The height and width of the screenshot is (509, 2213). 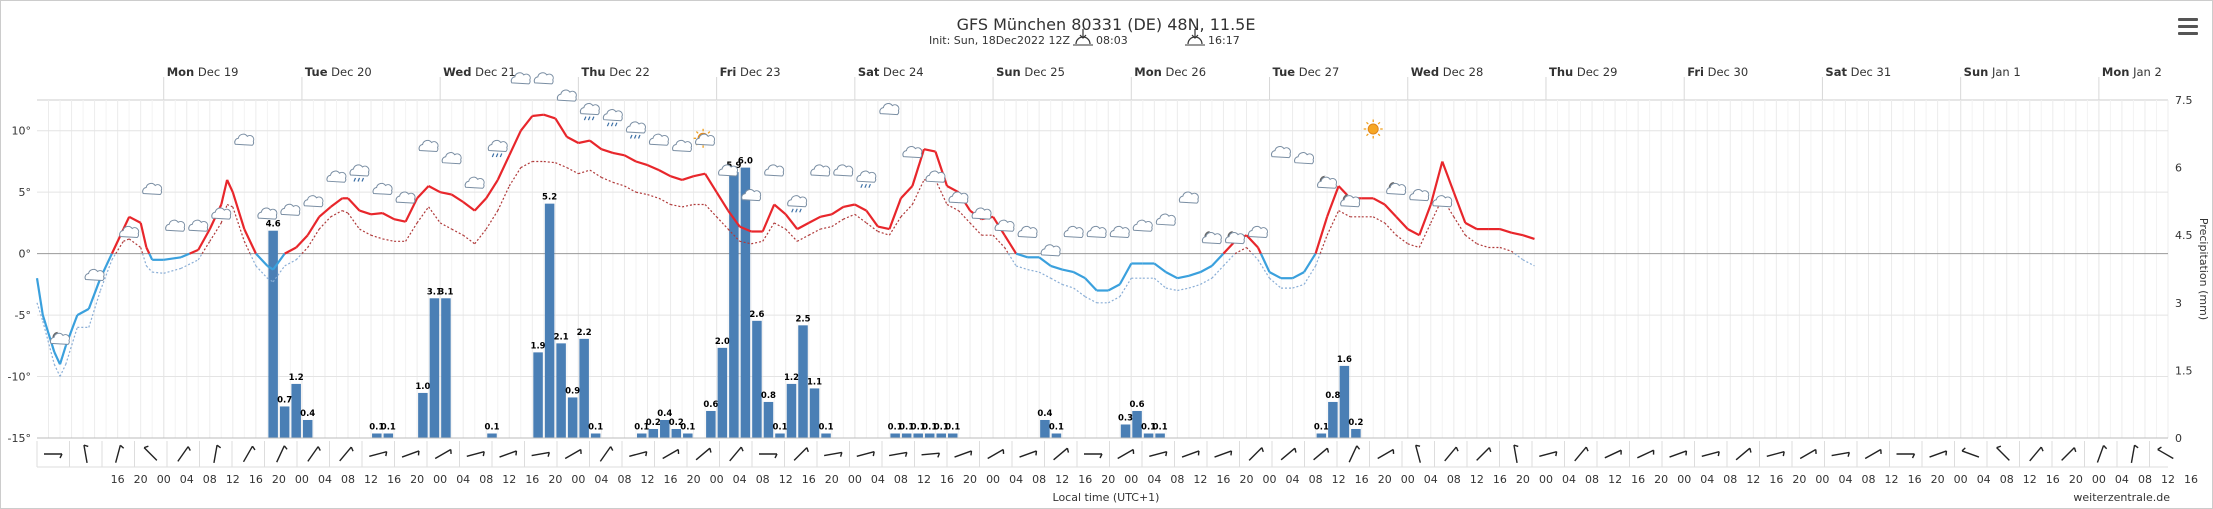 What do you see at coordinates (710, 405) in the screenshot?
I see `precip-value-label: 0.6` at bounding box center [710, 405].